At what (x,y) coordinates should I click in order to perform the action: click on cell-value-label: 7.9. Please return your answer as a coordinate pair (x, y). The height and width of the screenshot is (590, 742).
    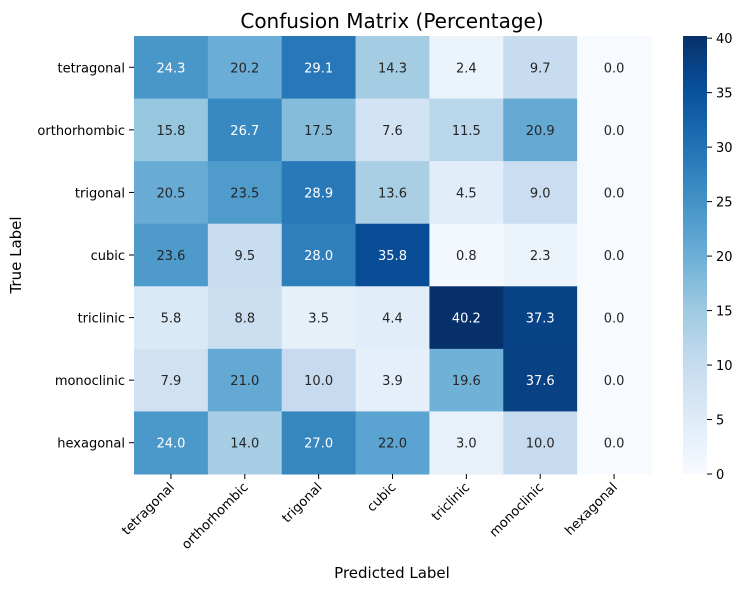
    Looking at the image, I should click on (171, 381).